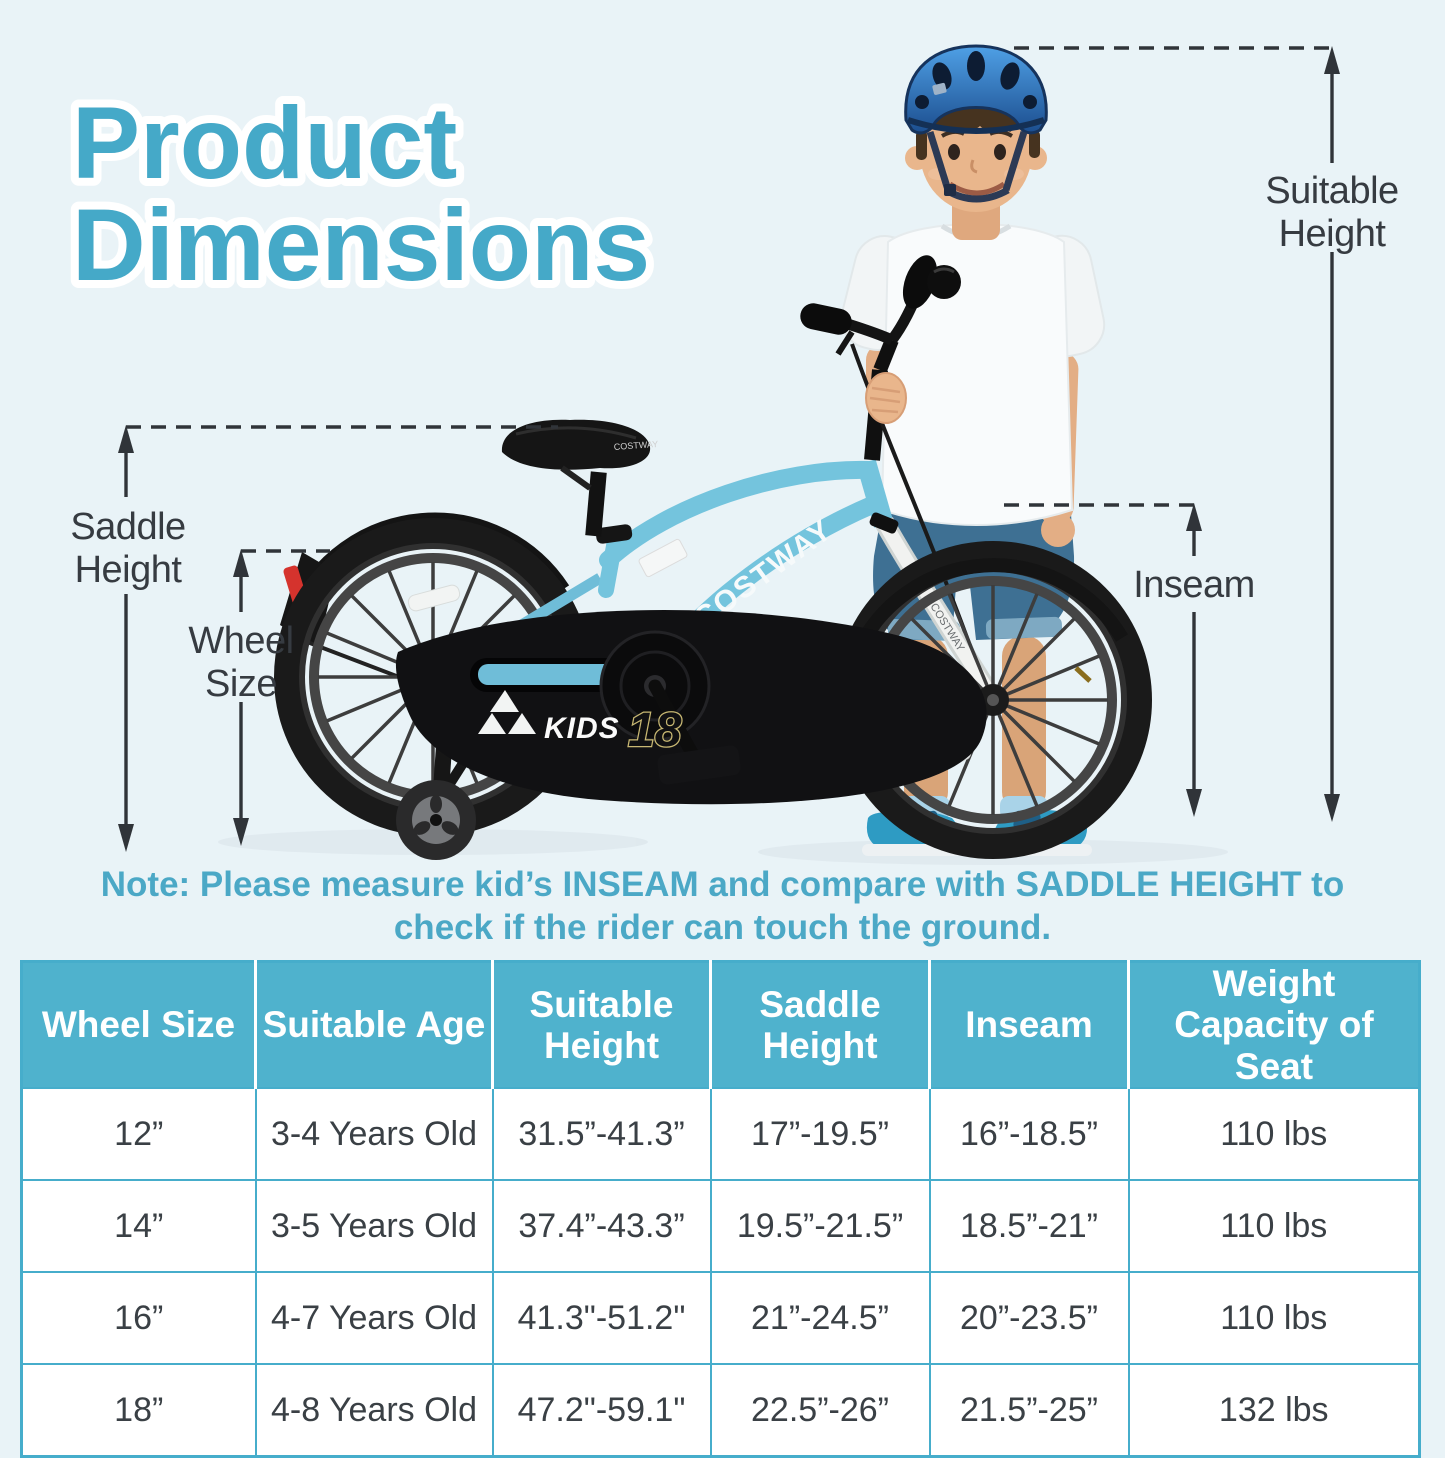  Describe the element at coordinates (241, 662) in the screenshot. I see `wheel-size-label: Wheel Size` at that location.